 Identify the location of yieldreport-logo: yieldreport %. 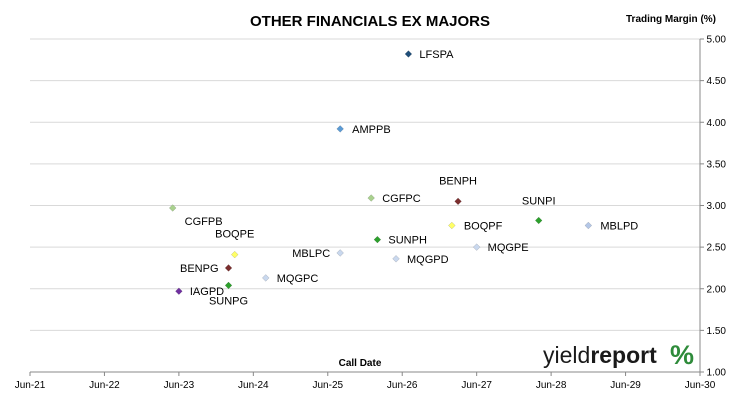
(618, 355).